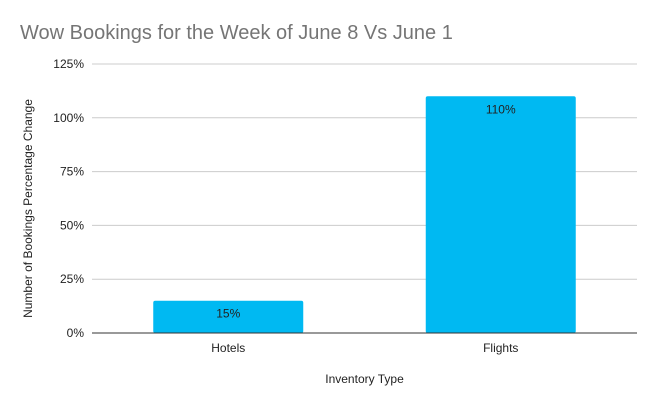 Image resolution: width=657 pixels, height=406 pixels. Describe the element at coordinates (228, 348) in the screenshot. I see `x-tick-label: Hotels` at that location.